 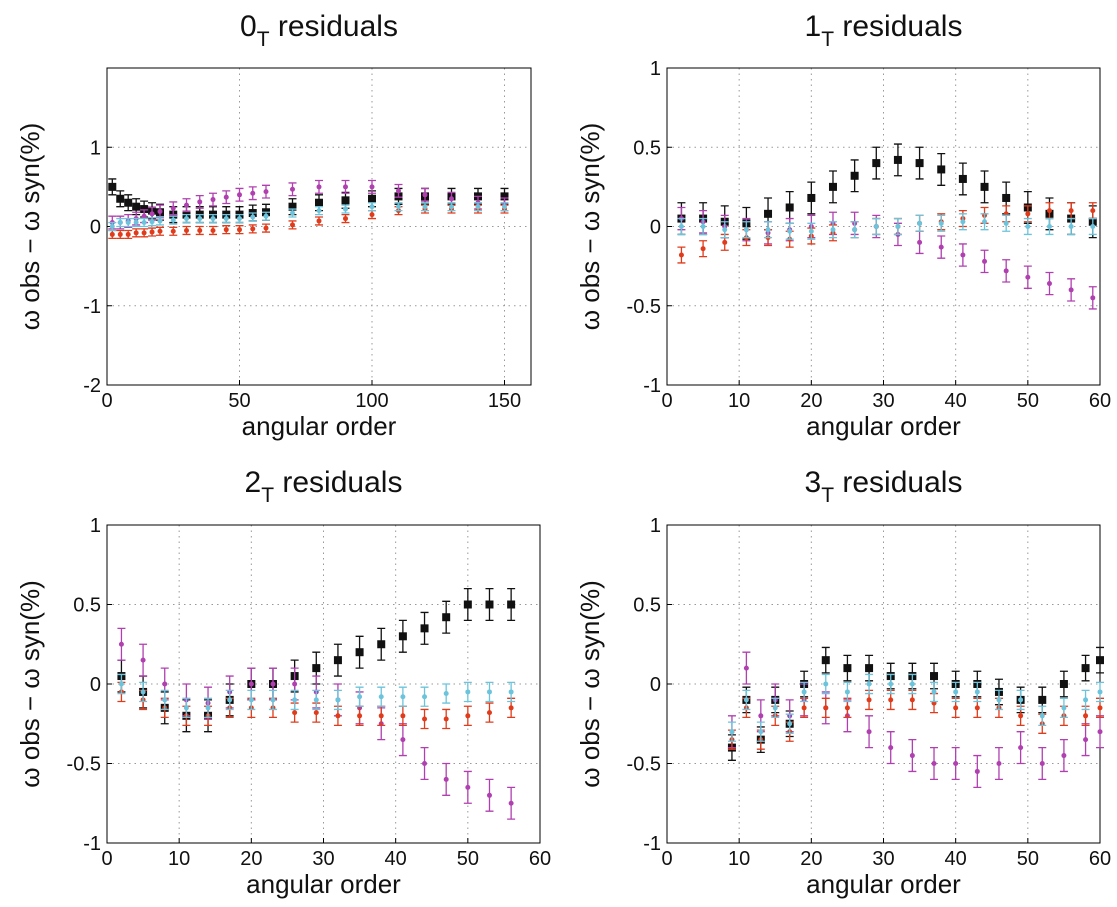 What do you see at coordinates (827, 495) in the screenshot?
I see `title-part: T` at bounding box center [827, 495].